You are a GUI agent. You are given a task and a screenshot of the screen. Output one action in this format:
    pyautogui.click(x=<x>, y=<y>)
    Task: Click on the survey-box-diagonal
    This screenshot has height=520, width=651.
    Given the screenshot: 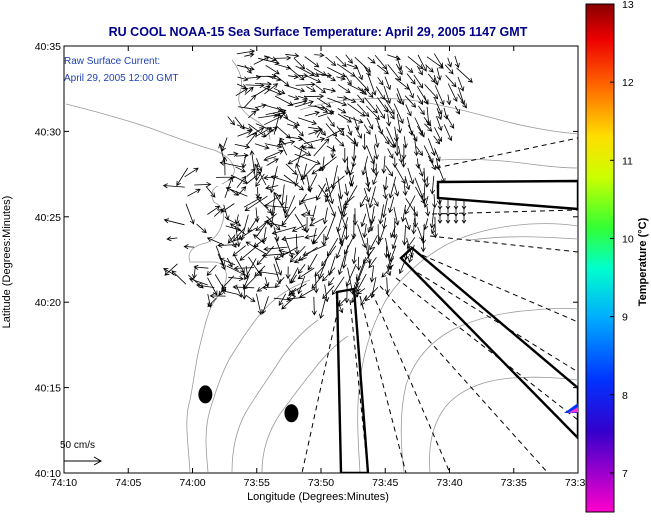 What is the action you would take?
    pyautogui.click(x=488, y=343)
    